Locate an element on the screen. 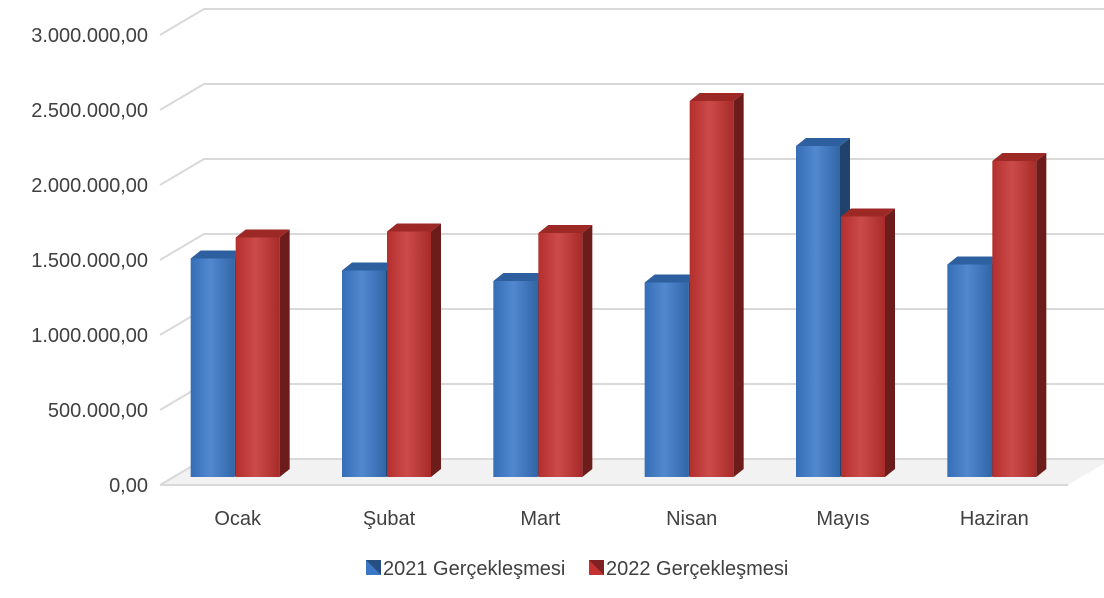  x-tick-label: Ocak is located at coordinates (238, 519).